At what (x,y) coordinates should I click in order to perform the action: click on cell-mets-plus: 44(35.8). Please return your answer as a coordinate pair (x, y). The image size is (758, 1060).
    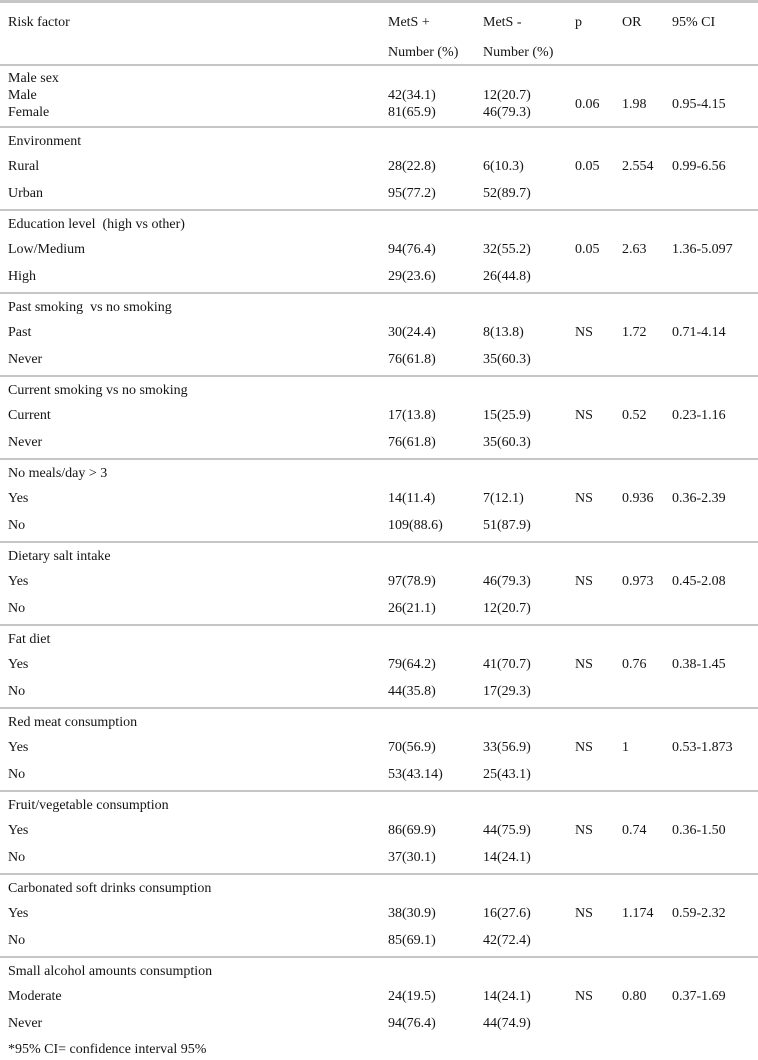
    Looking at the image, I should click on (412, 691).